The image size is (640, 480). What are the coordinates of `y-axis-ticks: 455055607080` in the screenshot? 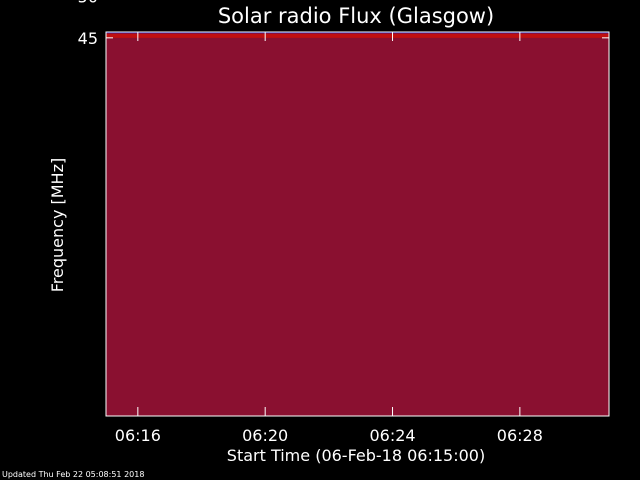 It's located at (343, 24).